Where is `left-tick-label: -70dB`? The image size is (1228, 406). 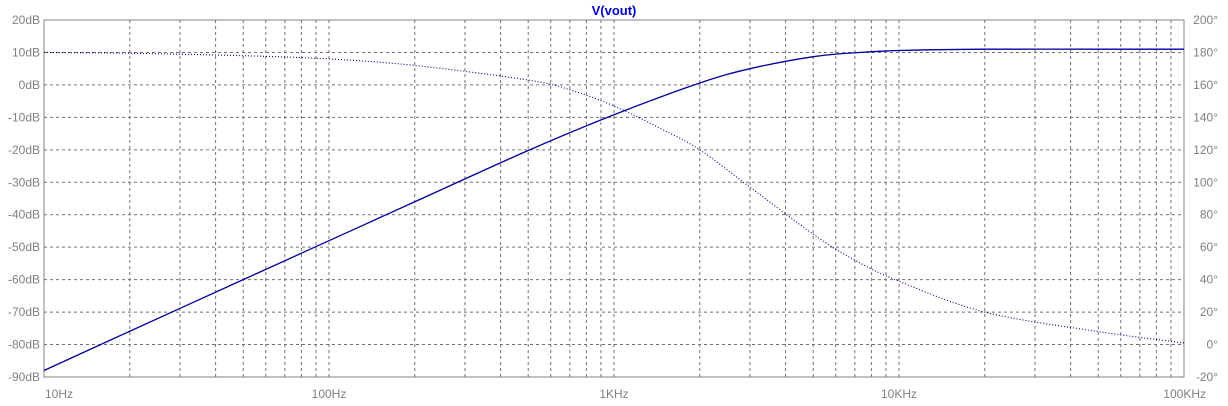 left-tick-label: -70dB is located at coordinates (24, 312).